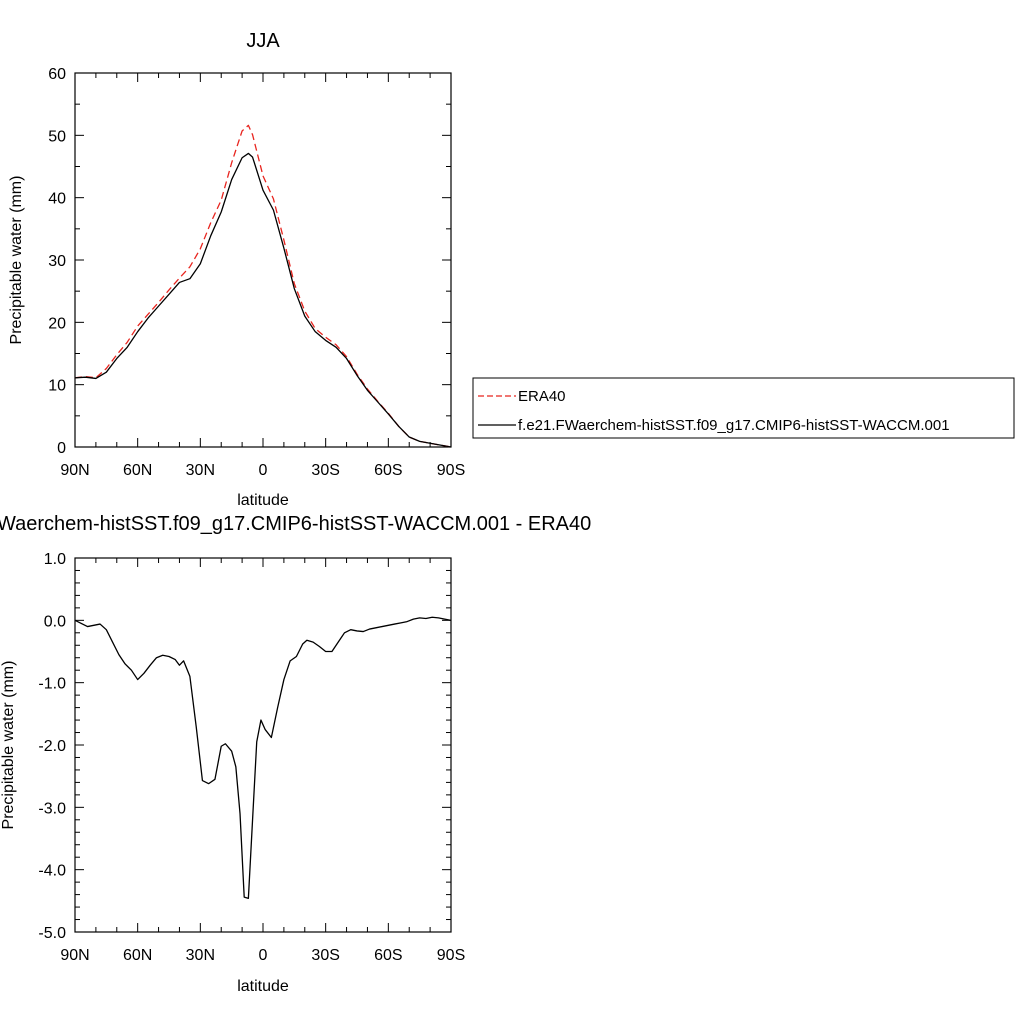 The height and width of the screenshot is (1029, 1024). I want to click on bottom-plot-frame, so click(263, 745).